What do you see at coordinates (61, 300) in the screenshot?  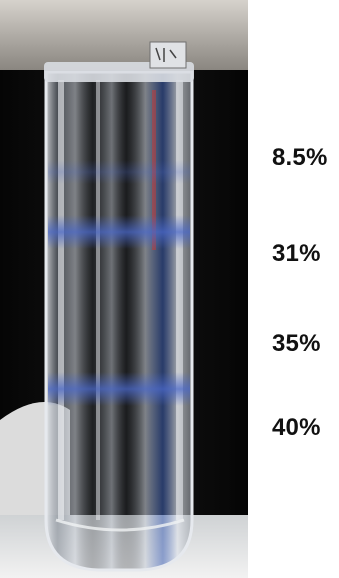 I see `glass-highlight-left` at bounding box center [61, 300].